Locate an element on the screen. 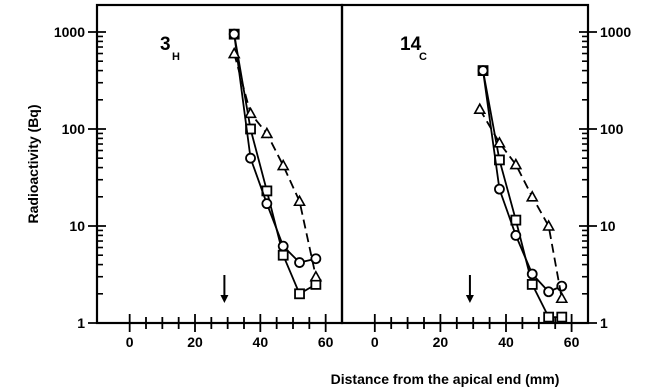  y-axis-title: Radioactivity (Bq) is located at coordinates (33, 163).